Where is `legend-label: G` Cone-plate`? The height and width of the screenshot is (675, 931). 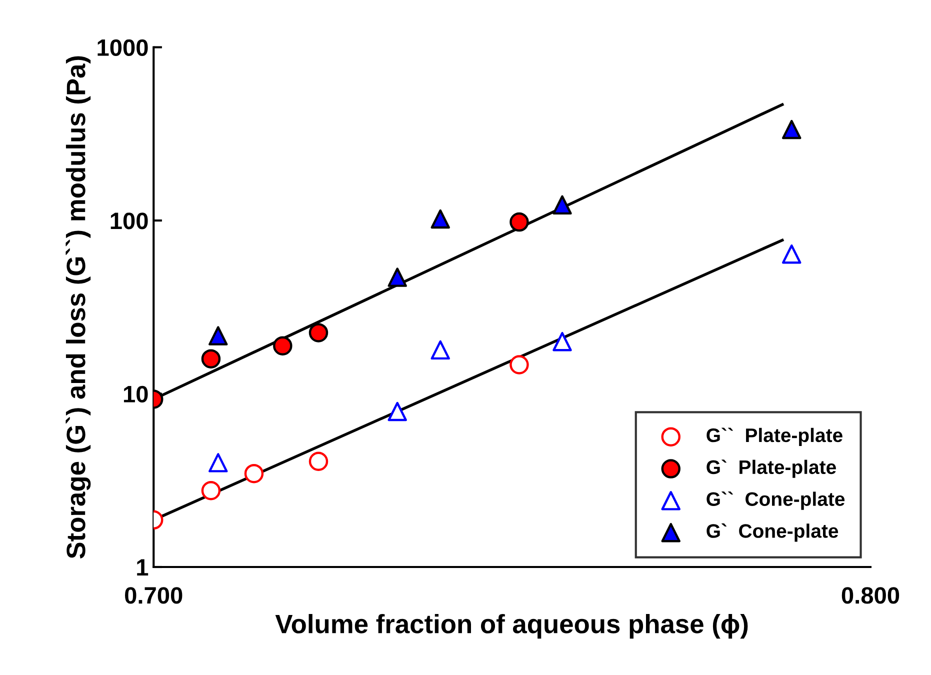 legend-label: G` Cone-plate is located at coordinates (772, 532).